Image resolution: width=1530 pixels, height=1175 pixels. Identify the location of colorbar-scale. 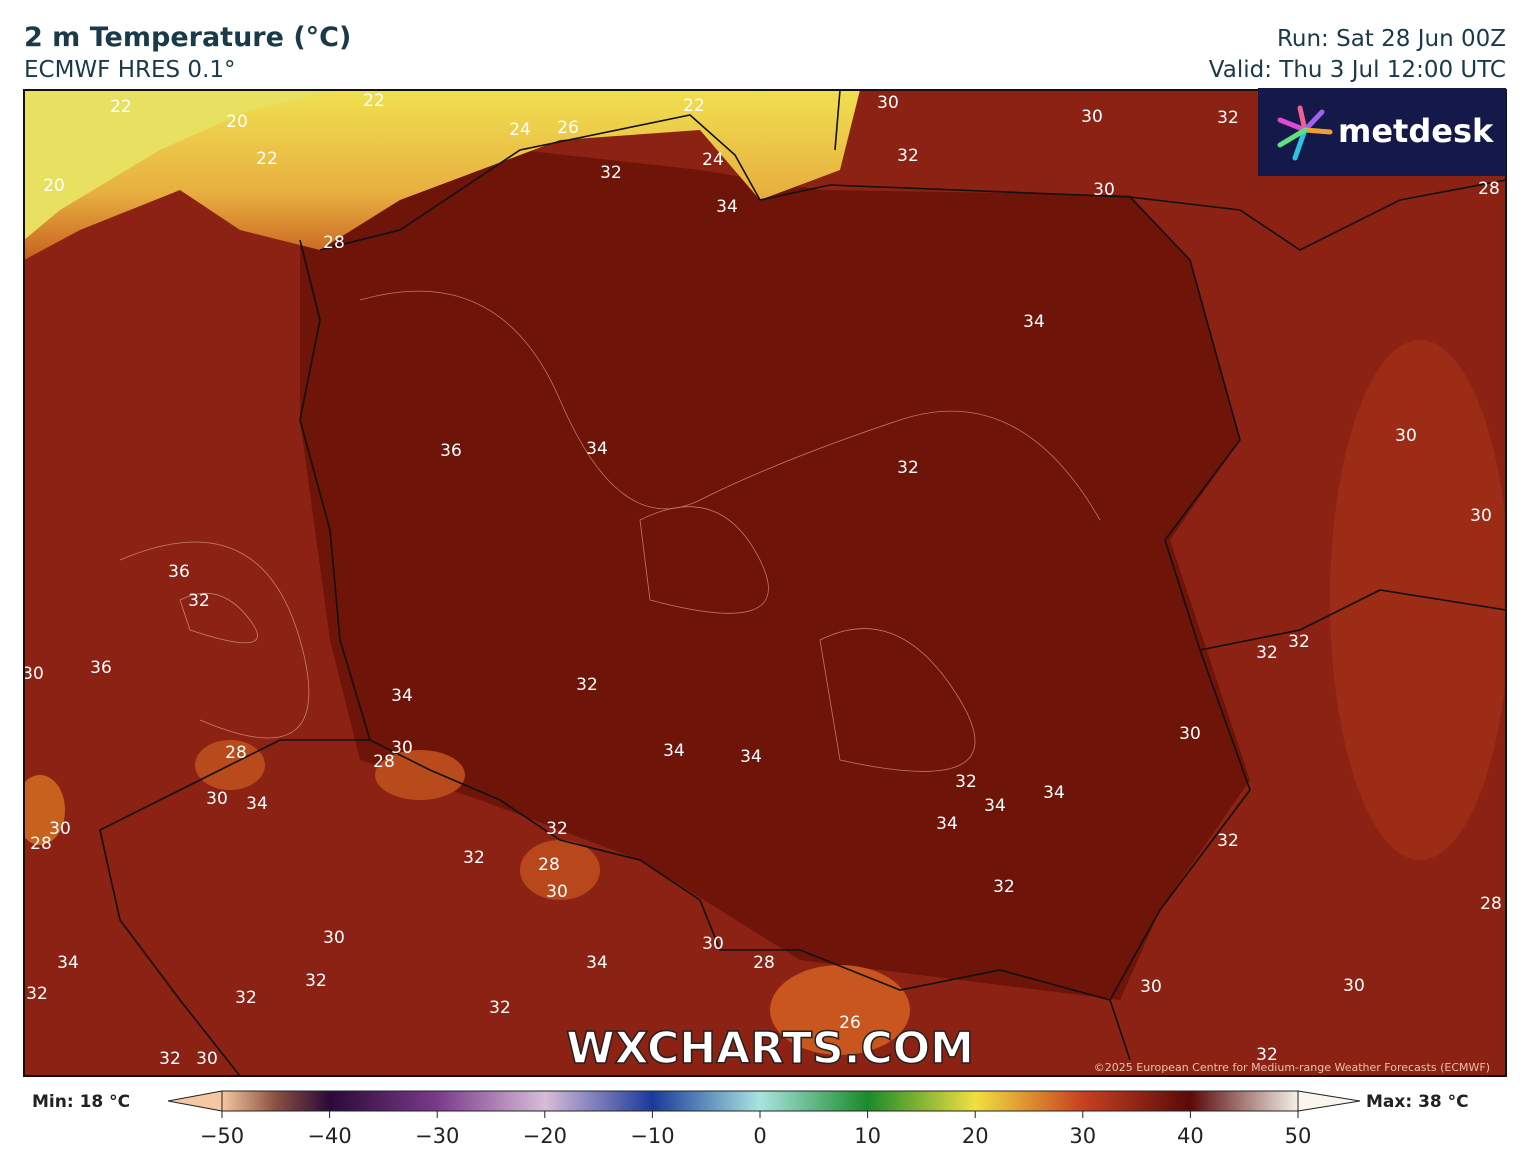
(760, 1101).